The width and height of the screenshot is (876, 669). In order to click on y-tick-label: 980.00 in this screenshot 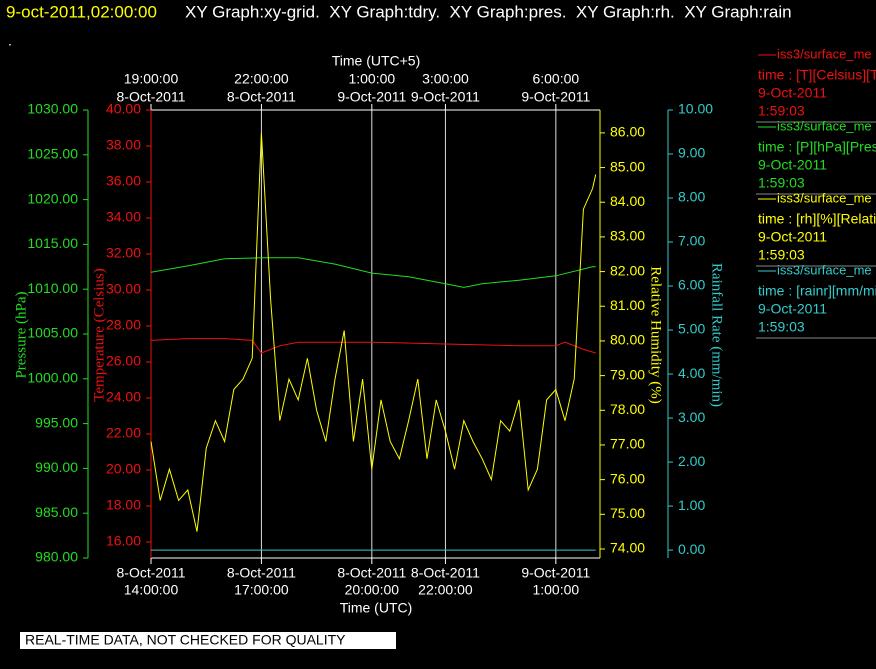, I will do `click(56, 557)`.